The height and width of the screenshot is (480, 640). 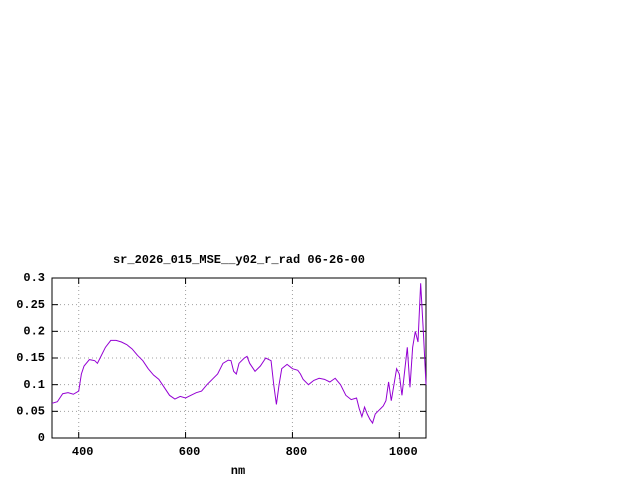 What do you see at coordinates (41, 438) in the screenshot?
I see `y-tick-label: 0` at bounding box center [41, 438].